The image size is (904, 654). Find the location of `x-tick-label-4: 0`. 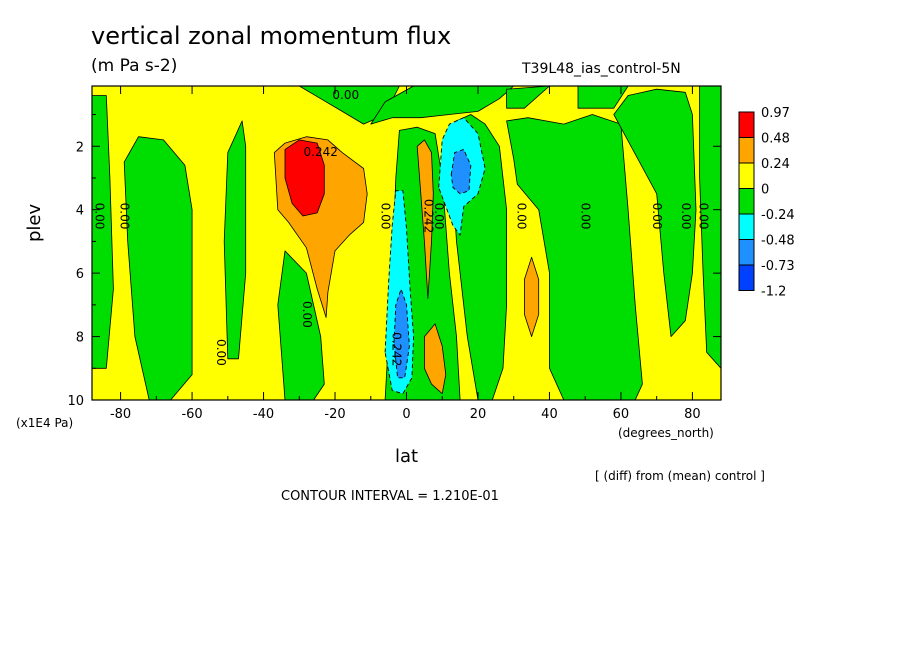

x-tick-label-4: 0 is located at coordinates (406, 414).